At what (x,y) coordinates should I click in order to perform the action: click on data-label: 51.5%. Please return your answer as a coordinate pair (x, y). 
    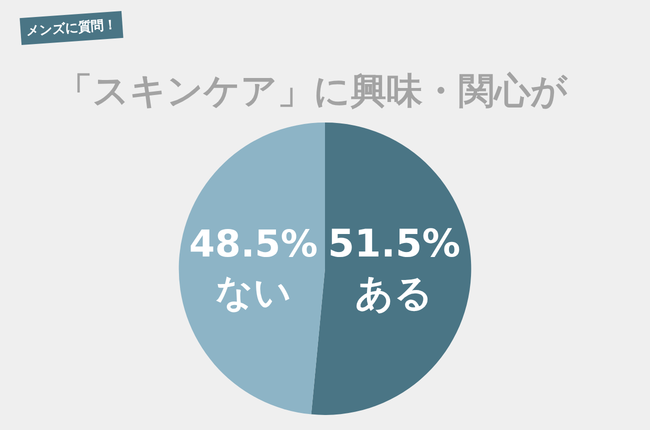
    Looking at the image, I should click on (394, 243).